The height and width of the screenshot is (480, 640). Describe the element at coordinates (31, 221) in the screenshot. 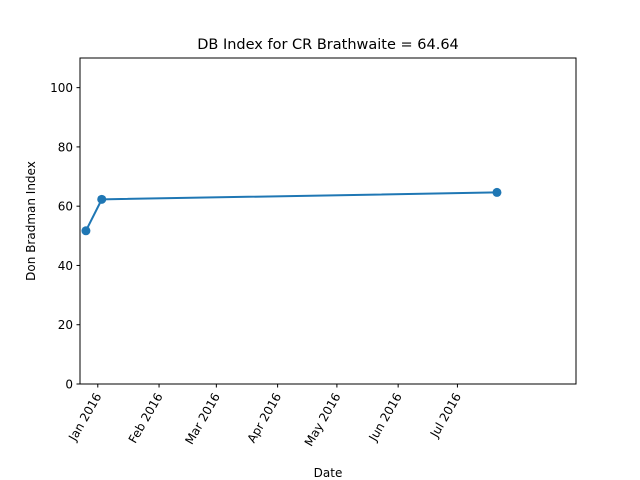

I see `y-axis-label: Don Bradman Index` at that location.